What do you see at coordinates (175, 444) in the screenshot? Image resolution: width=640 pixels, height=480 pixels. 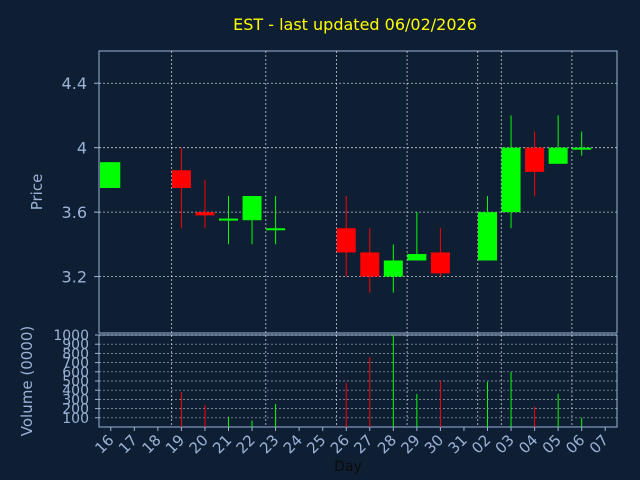 I see `x-tick-label: 19` at bounding box center [175, 444].